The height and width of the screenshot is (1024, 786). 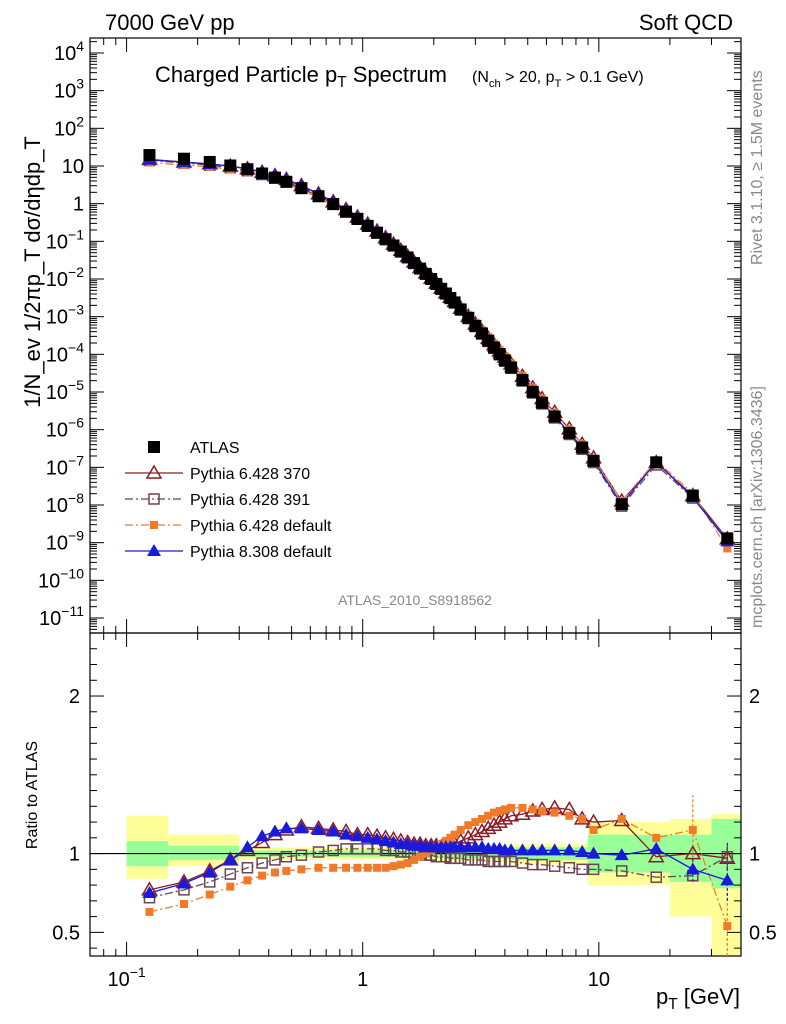 I want to click on legend-label-2: Pythia 6.428 391, so click(x=250, y=500).